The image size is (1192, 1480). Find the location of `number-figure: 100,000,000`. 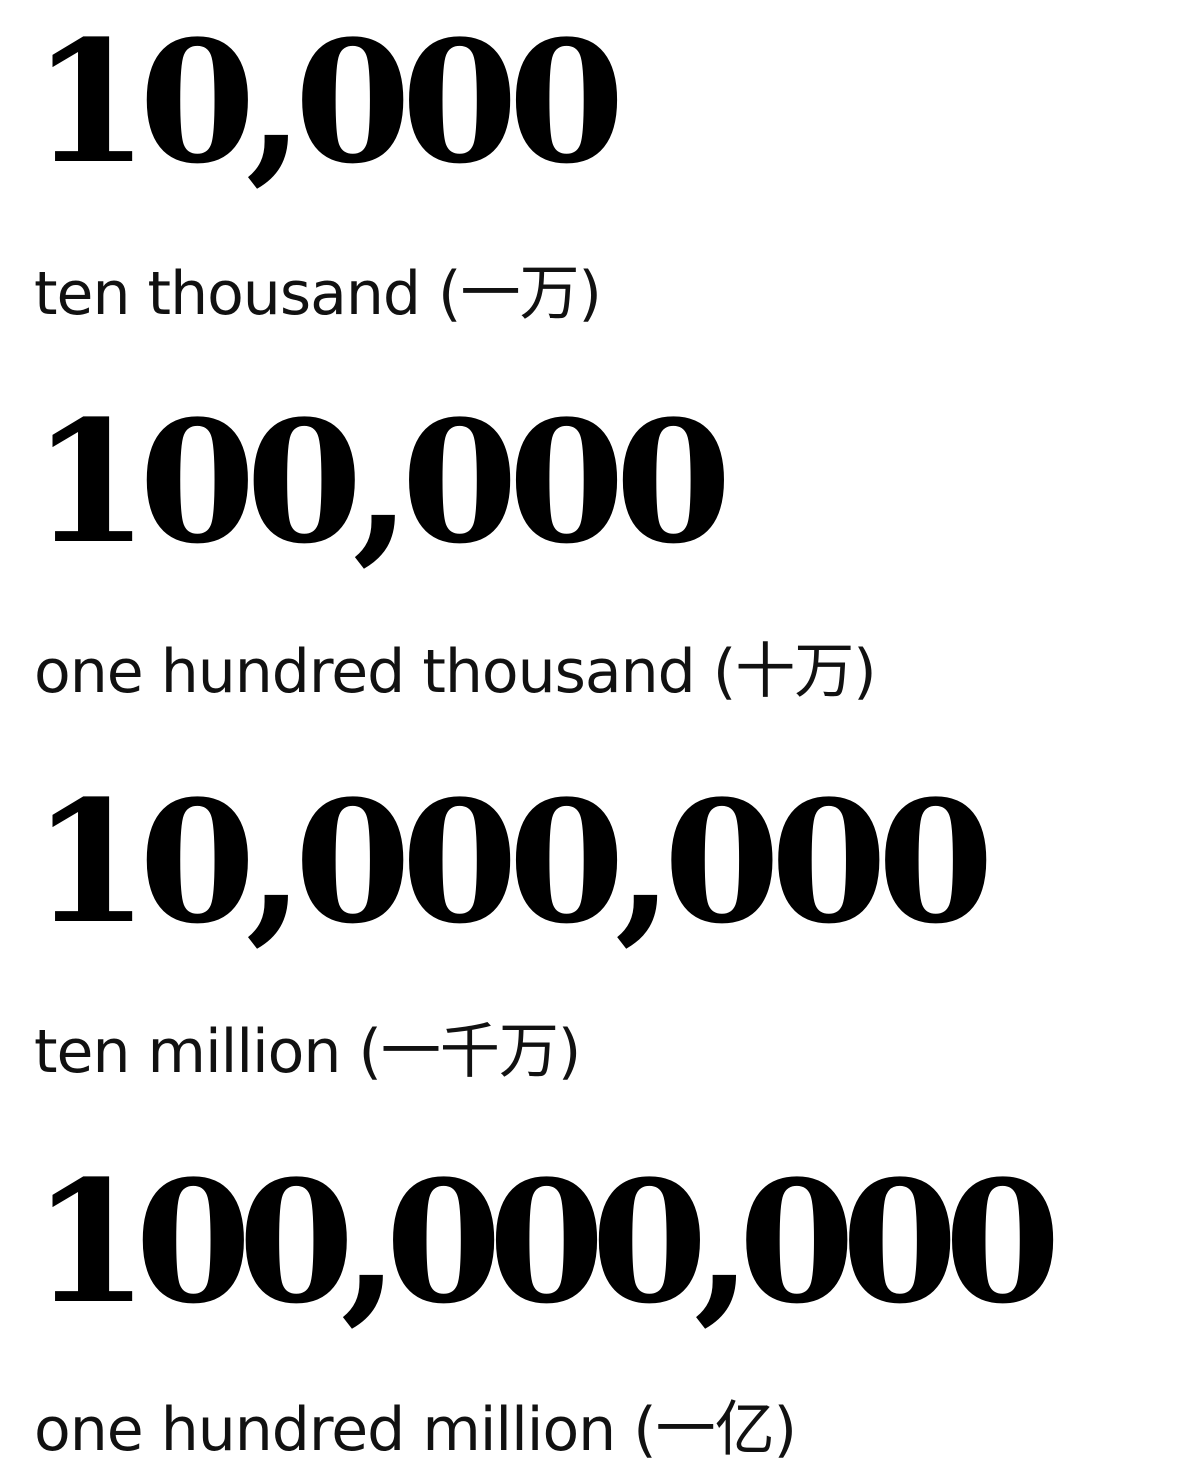

number-figure: 100,000,000 is located at coordinates (546, 1242).